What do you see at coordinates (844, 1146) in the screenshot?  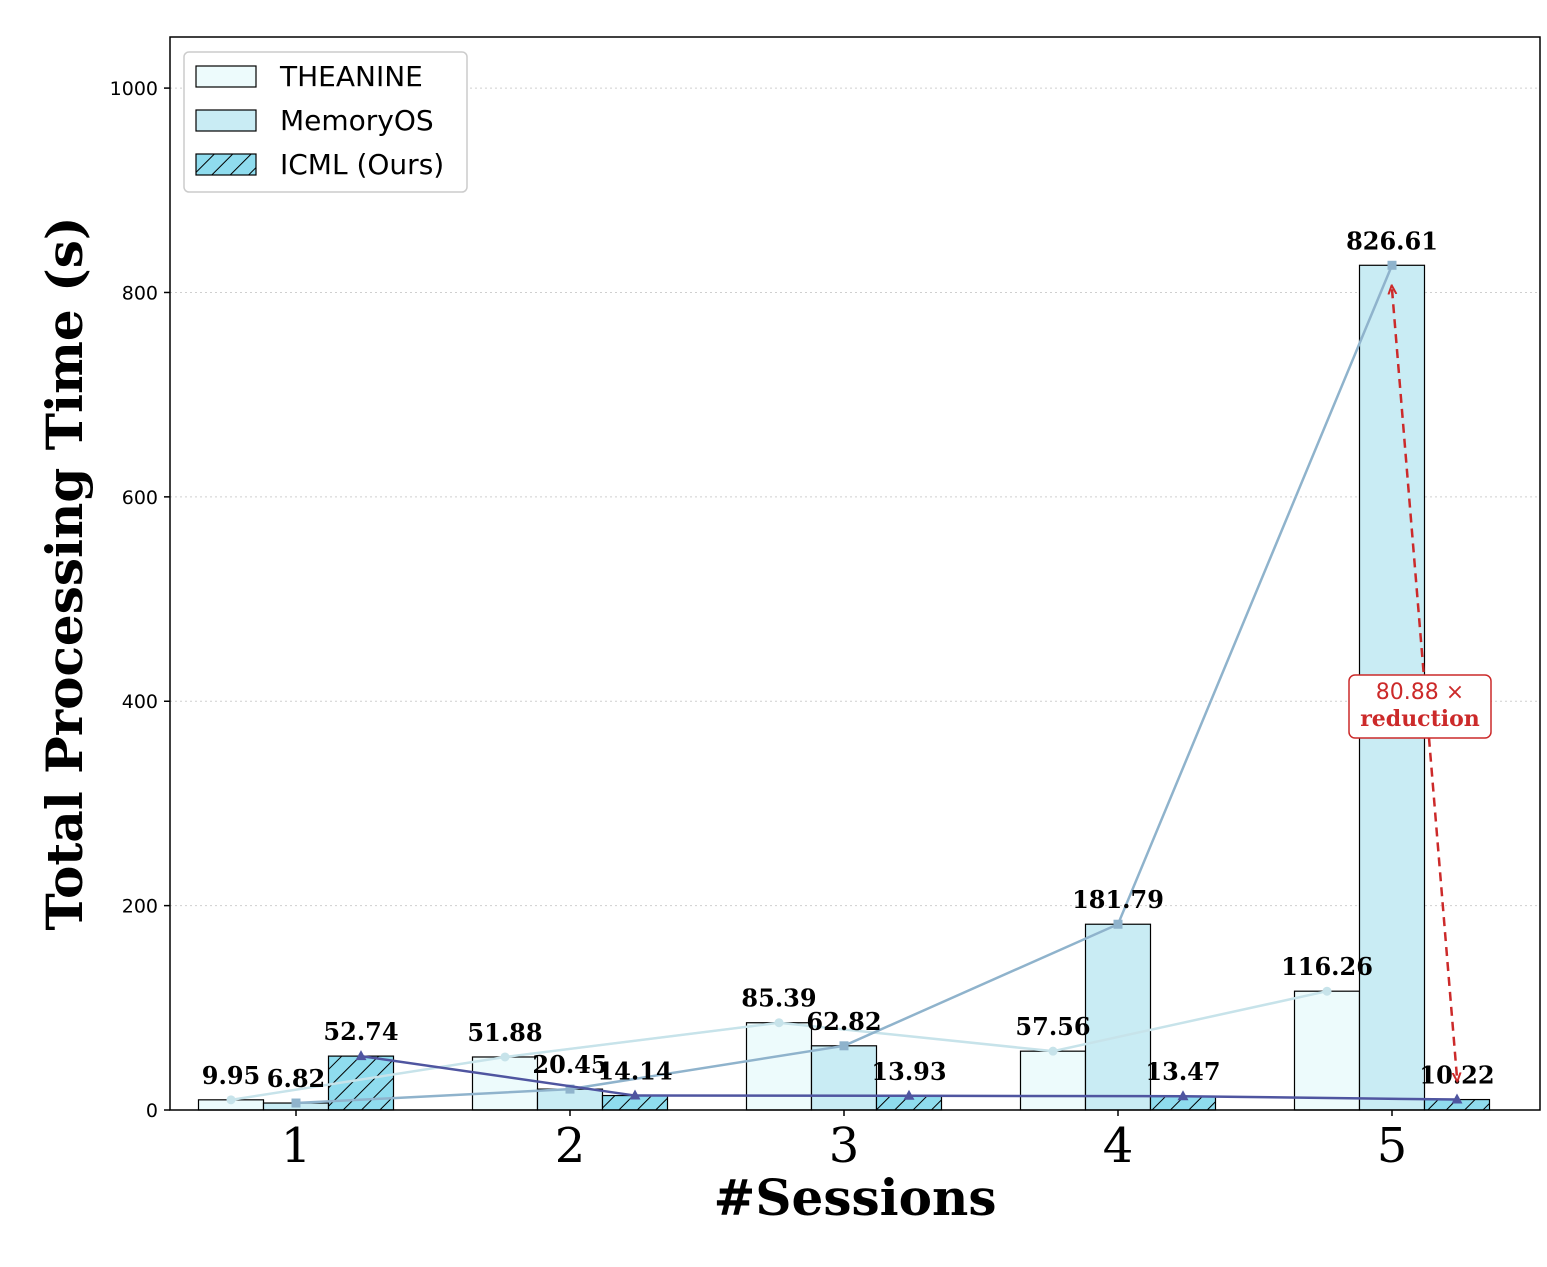 I see `x-tick-label: 3` at bounding box center [844, 1146].